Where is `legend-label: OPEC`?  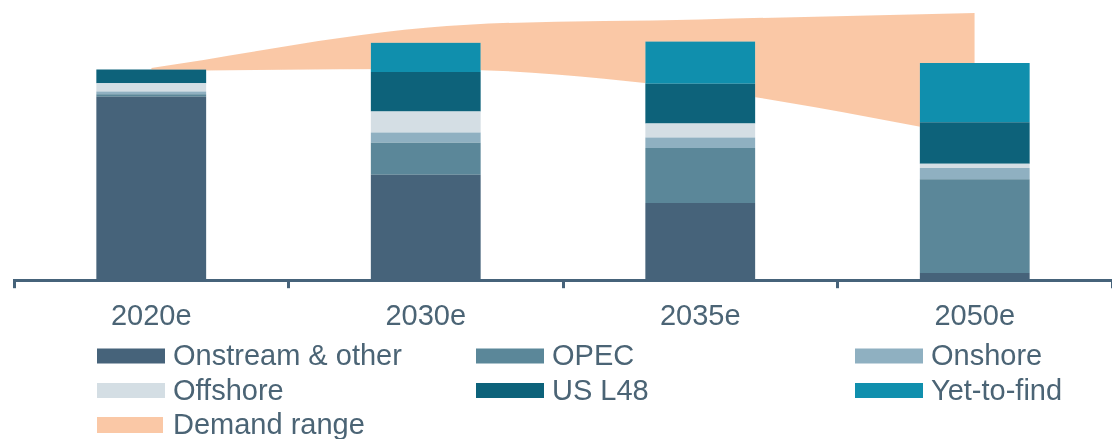
legend-label: OPEC is located at coordinates (593, 355).